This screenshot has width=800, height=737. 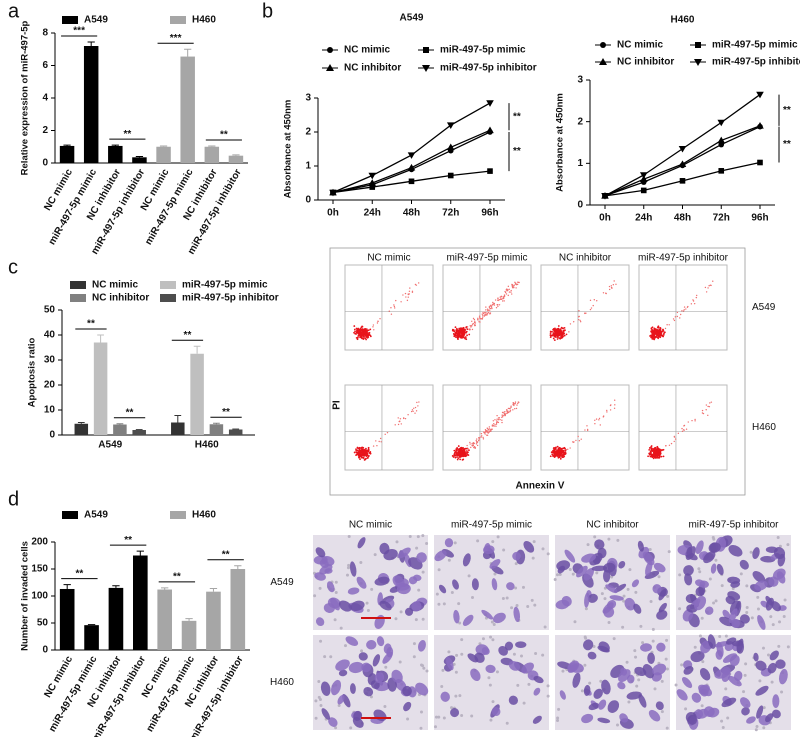 What do you see at coordinates (603, 45) in the screenshot?
I see `legend-marker` at bounding box center [603, 45].